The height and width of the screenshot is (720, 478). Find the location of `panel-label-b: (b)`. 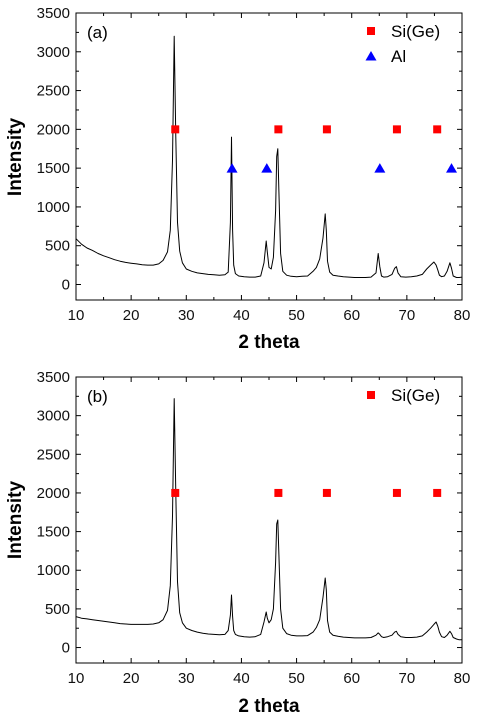

panel-label-b: (b) is located at coordinates (97, 396).